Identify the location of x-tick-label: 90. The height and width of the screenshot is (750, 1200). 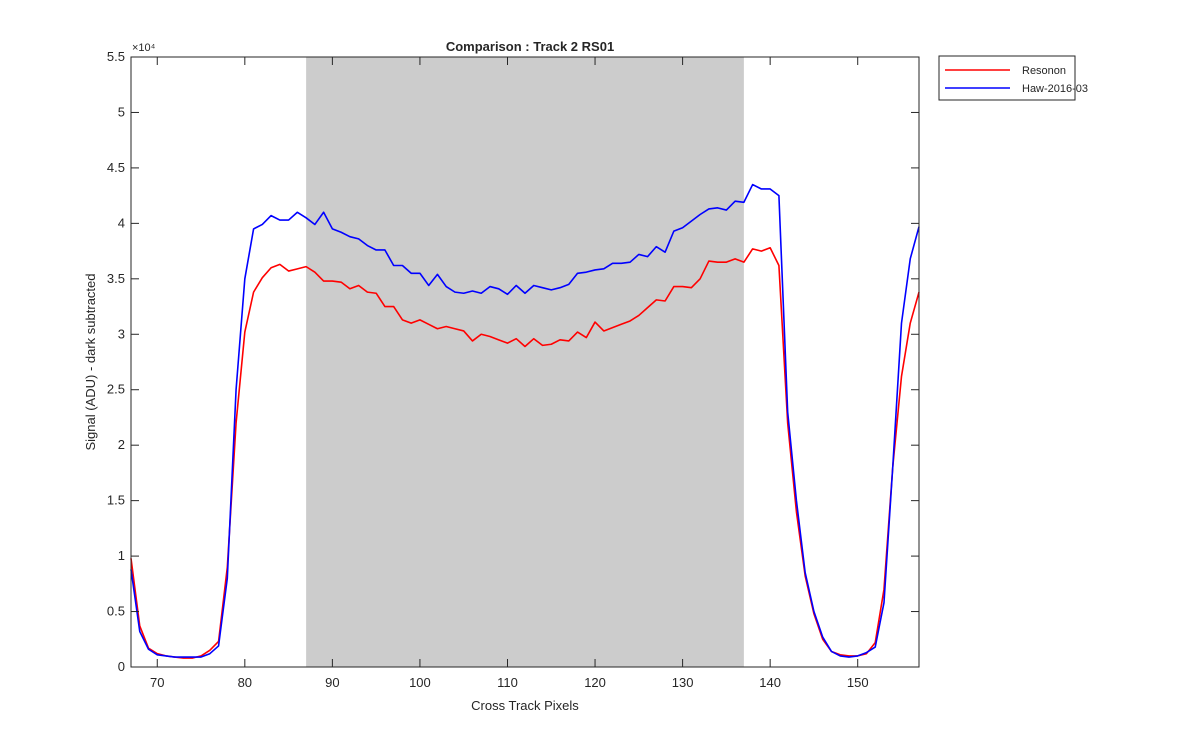
(332, 682).